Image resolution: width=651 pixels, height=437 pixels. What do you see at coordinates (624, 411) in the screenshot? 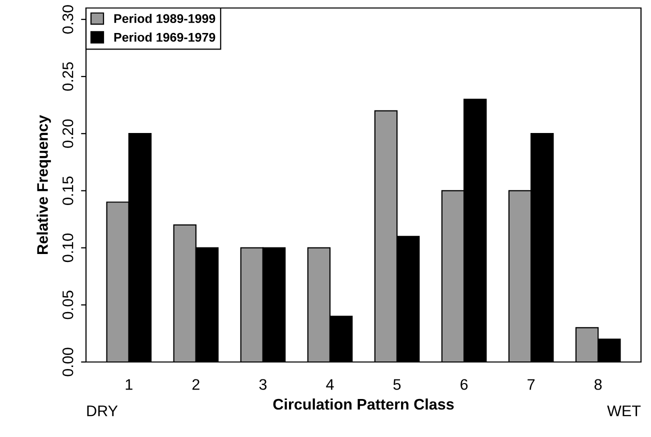
I see `text: WET` at bounding box center [624, 411].